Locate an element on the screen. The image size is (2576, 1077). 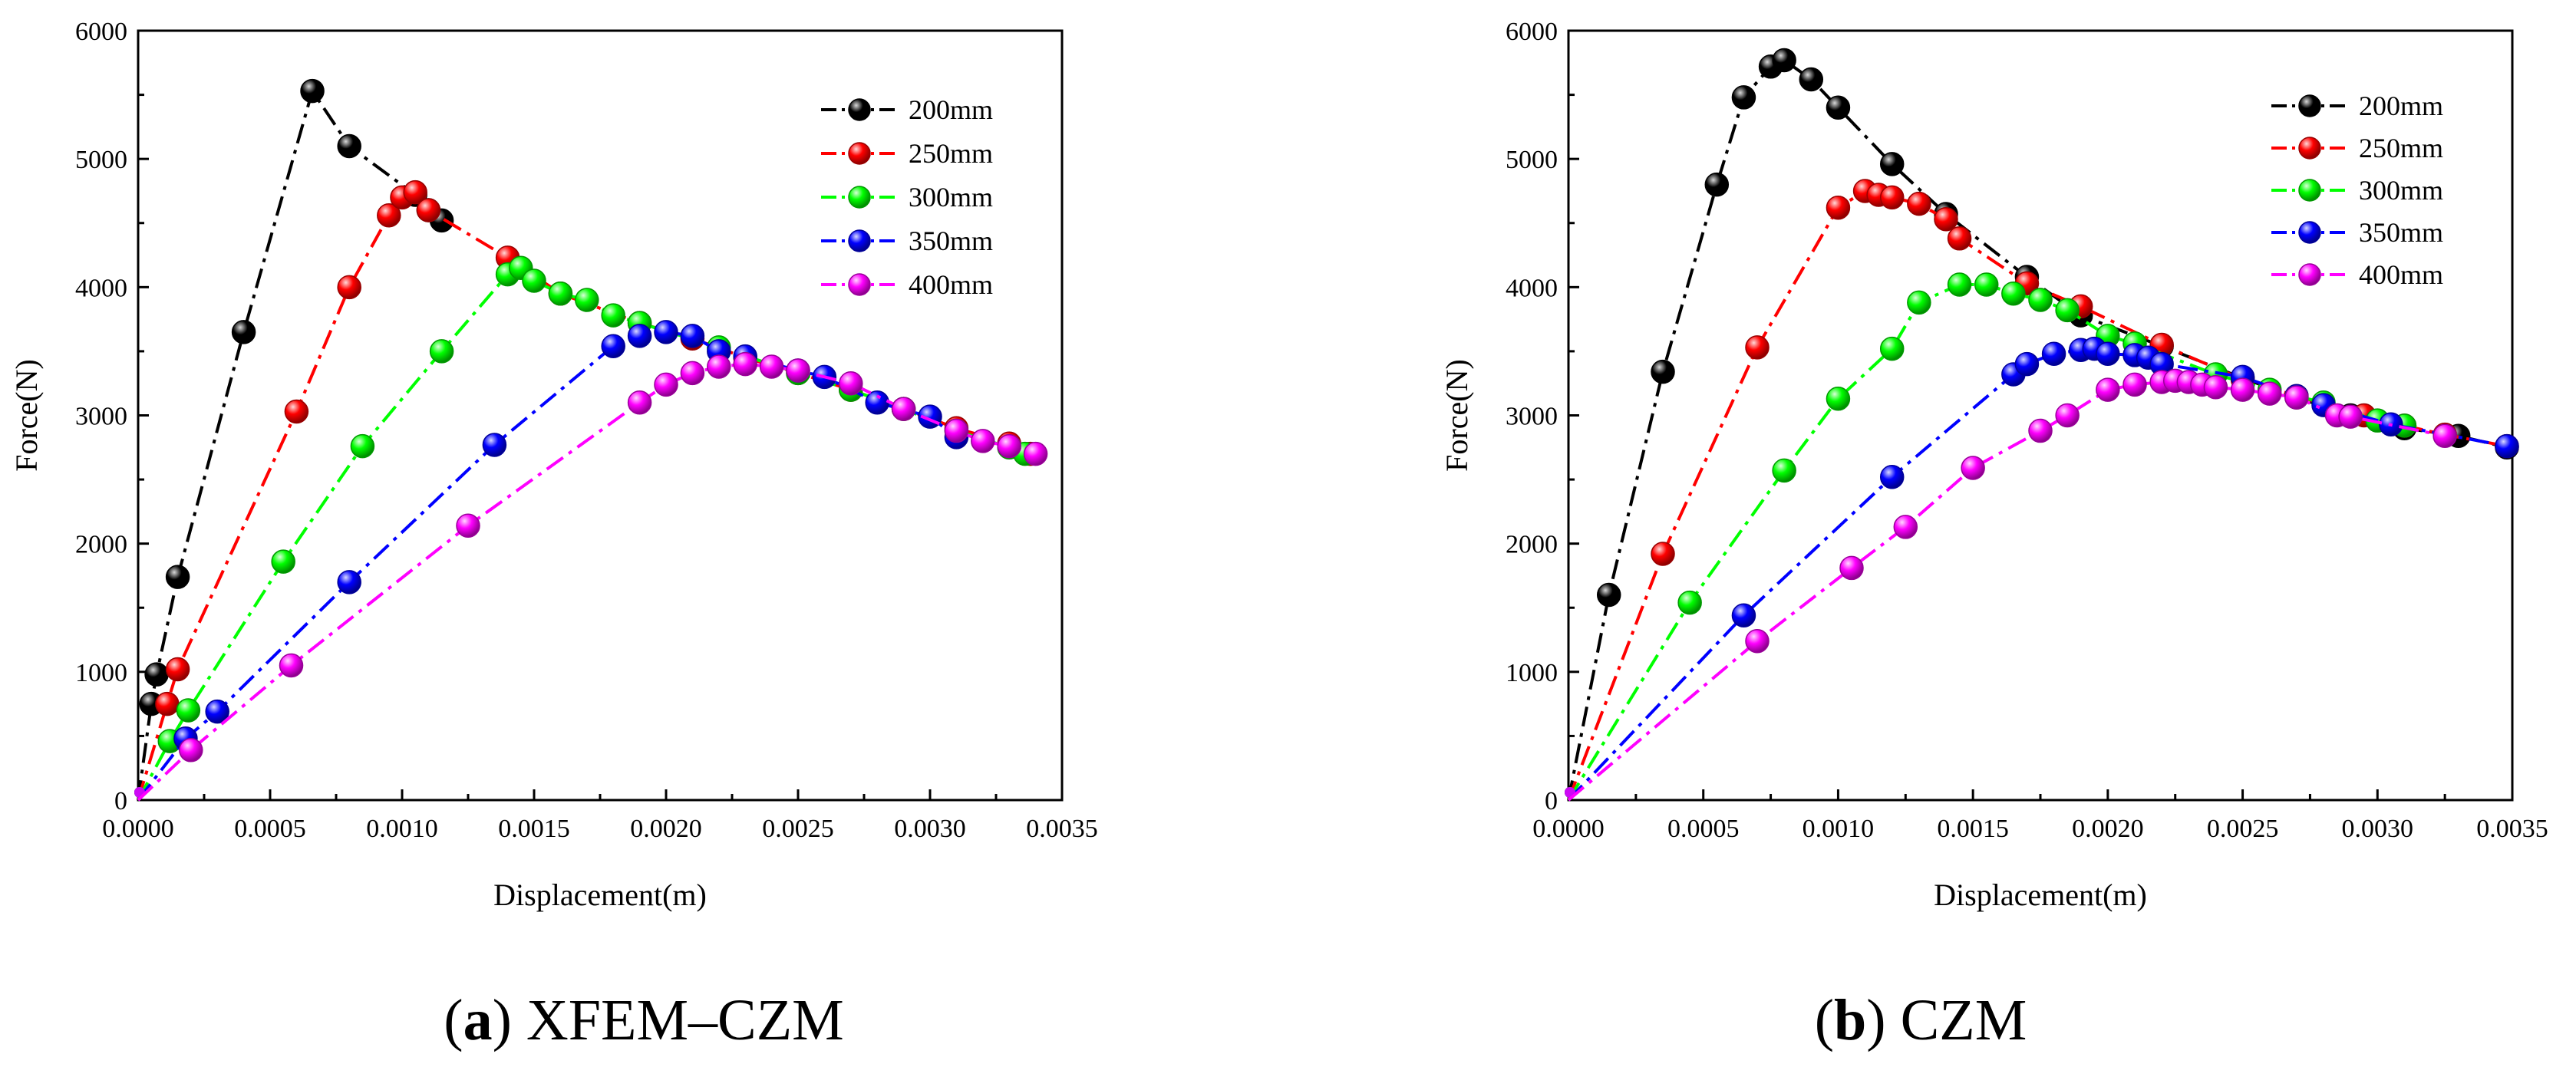
x-tick-label: 0.0020 is located at coordinates (666, 829).